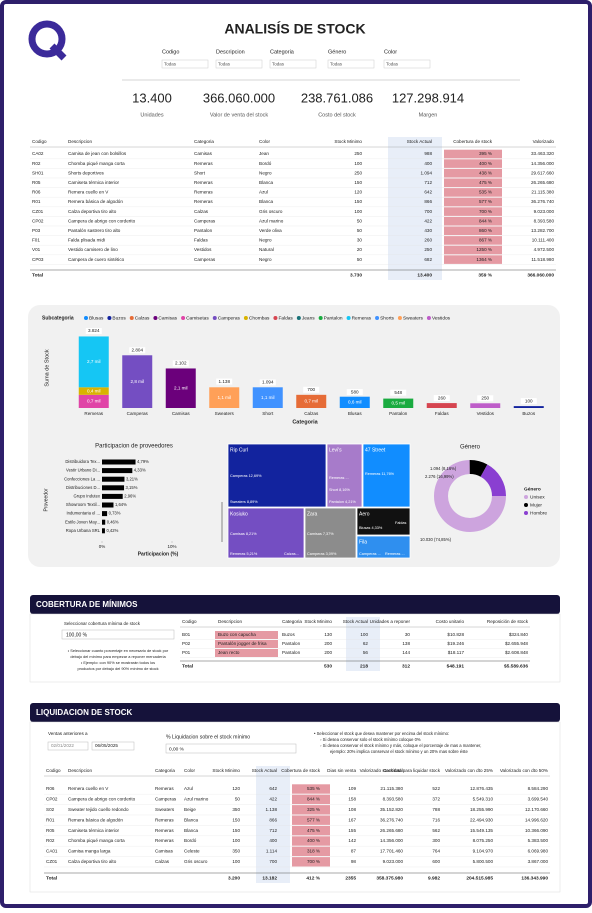  I want to click on table-cell: 8.393.580, so click(393, 799).